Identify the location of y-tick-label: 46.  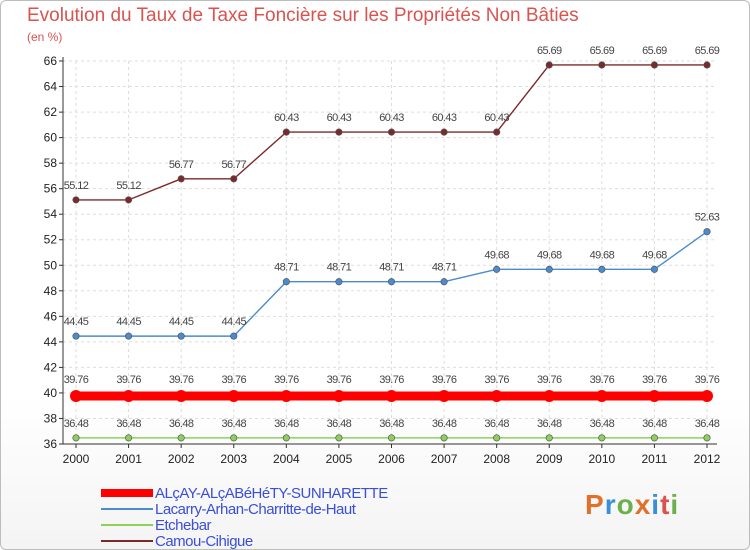
(51, 316).